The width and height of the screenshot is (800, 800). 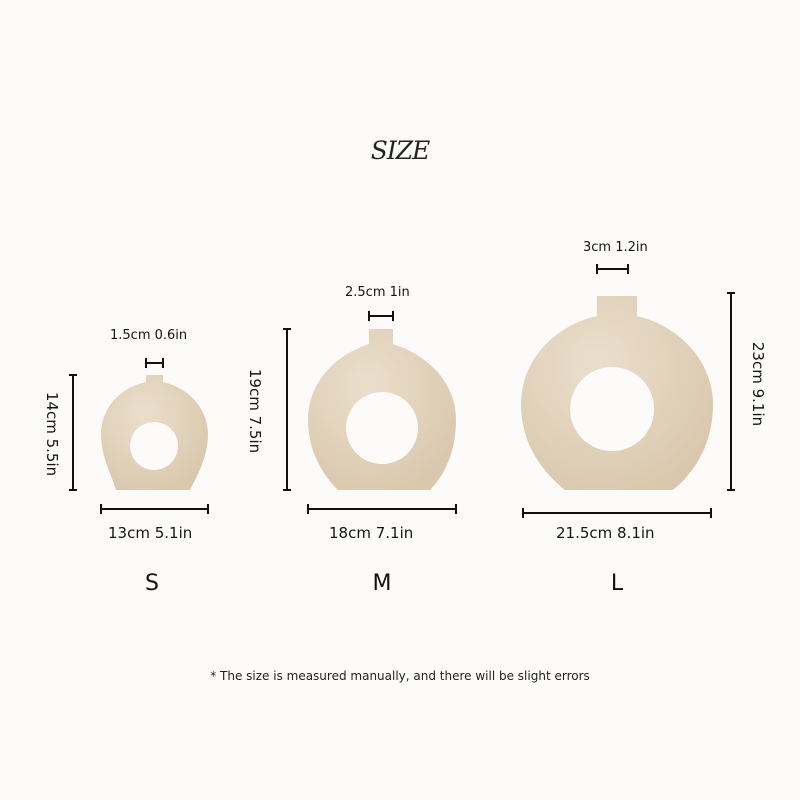 What do you see at coordinates (149, 335) in the screenshot?
I see `opening-label-s: 1.5cm 0.6in` at bounding box center [149, 335].